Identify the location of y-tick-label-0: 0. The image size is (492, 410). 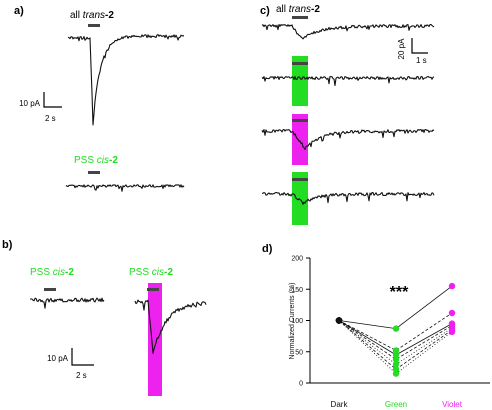
(301, 384).